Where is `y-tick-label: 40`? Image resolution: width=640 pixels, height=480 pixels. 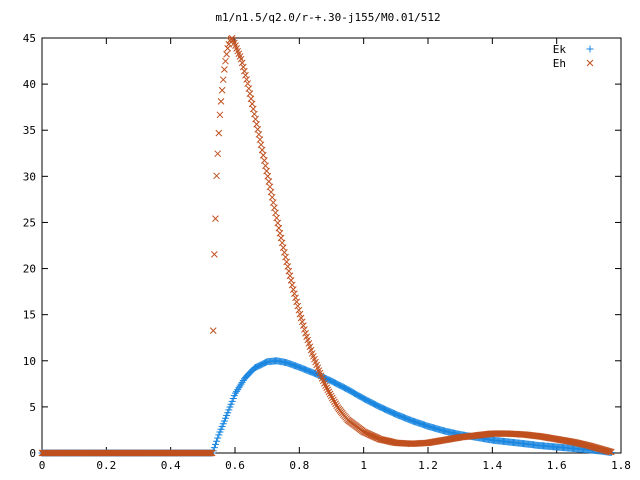
y-tick-label: 40 is located at coordinates (29, 84).